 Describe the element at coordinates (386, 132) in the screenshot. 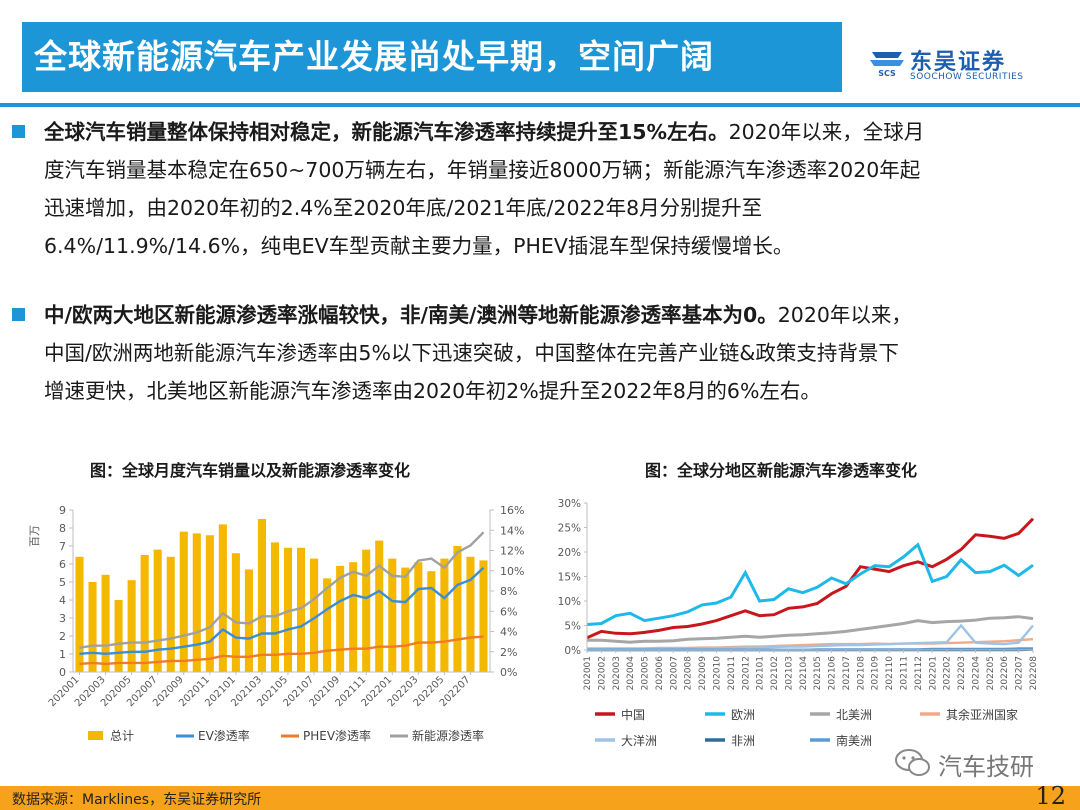

I see `bullet-1-bold: 全球汽车销量整体保持相对稳定，新能源汽车渗透率持续提升至15%左右。` at that location.